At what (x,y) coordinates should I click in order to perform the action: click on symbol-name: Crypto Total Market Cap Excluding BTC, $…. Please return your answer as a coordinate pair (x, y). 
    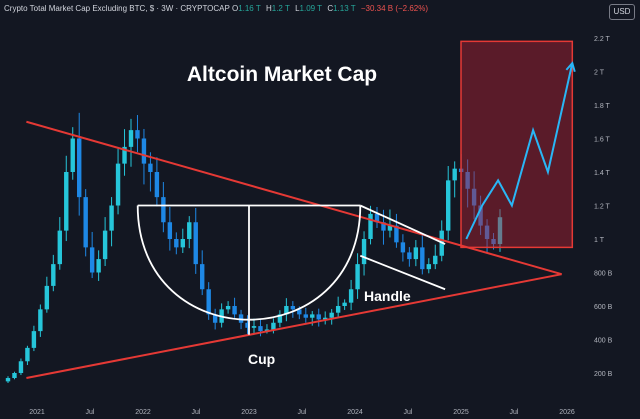
    Looking at the image, I should click on (117, 8).